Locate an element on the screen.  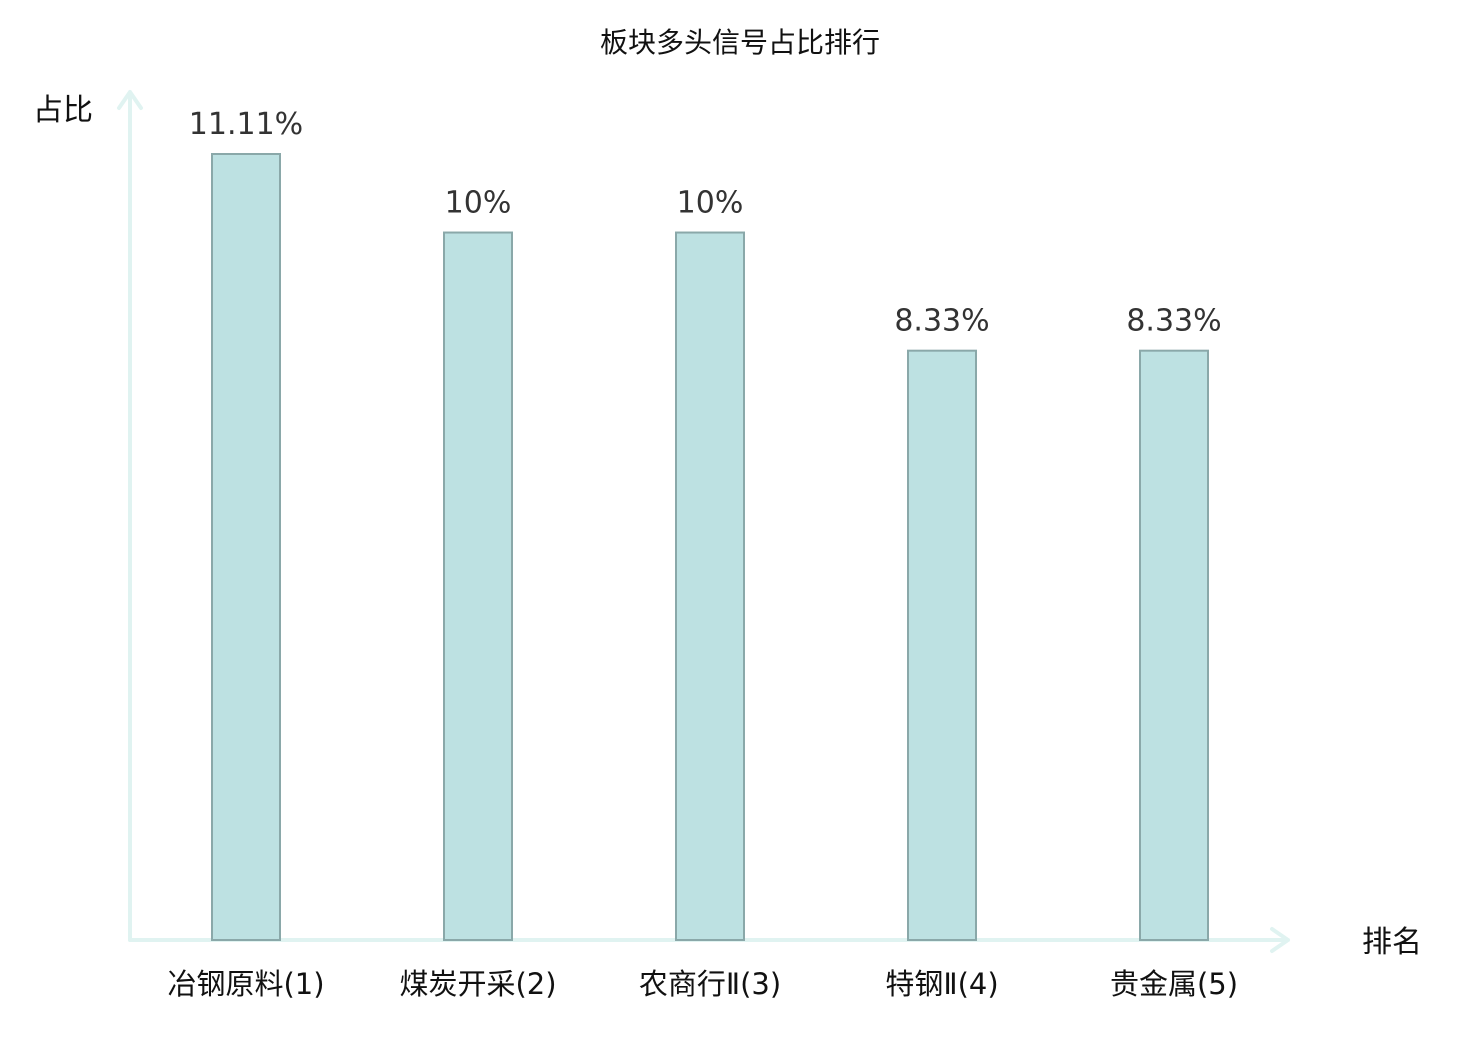
category-label-5: 贵金属(5) is located at coordinates (1174, 984).